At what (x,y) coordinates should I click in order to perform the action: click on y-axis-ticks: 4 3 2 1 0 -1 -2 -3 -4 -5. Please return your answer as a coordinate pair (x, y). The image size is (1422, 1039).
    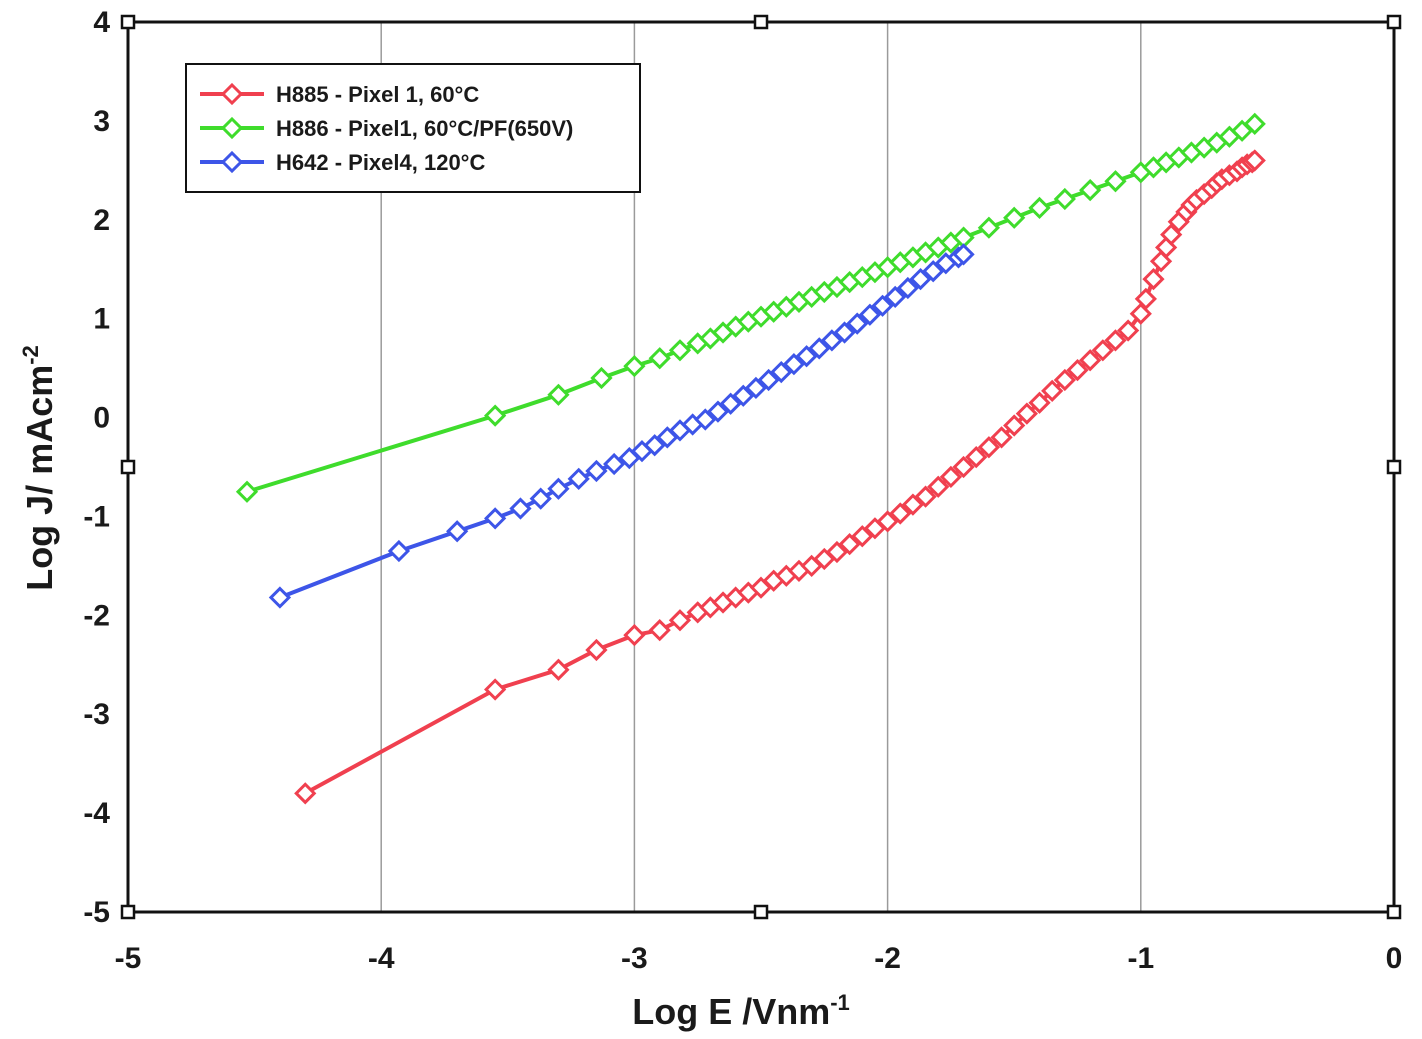
    Looking at the image, I should click on (96, 467).